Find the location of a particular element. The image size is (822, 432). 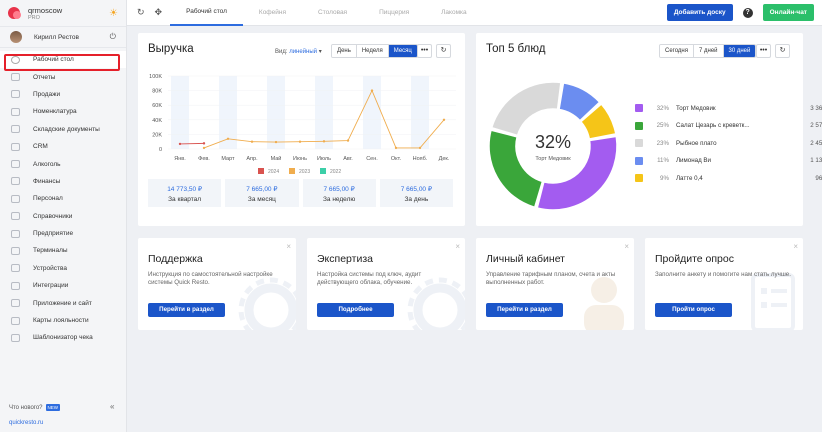

sidebar-item-loyalty-cards: Карты лояльности is located at coordinates (63, 320).